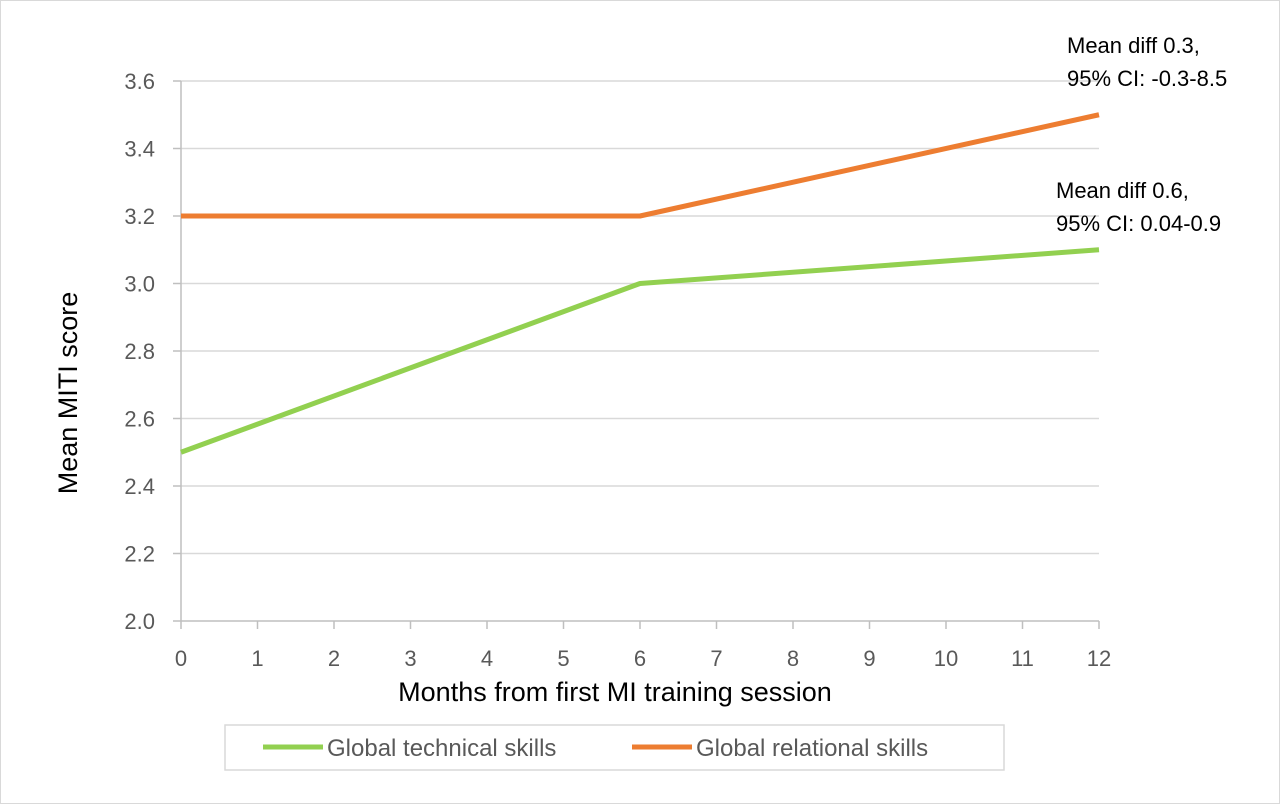  Describe the element at coordinates (640, 658) in the screenshot. I see `x-tick-label: 6` at that location.